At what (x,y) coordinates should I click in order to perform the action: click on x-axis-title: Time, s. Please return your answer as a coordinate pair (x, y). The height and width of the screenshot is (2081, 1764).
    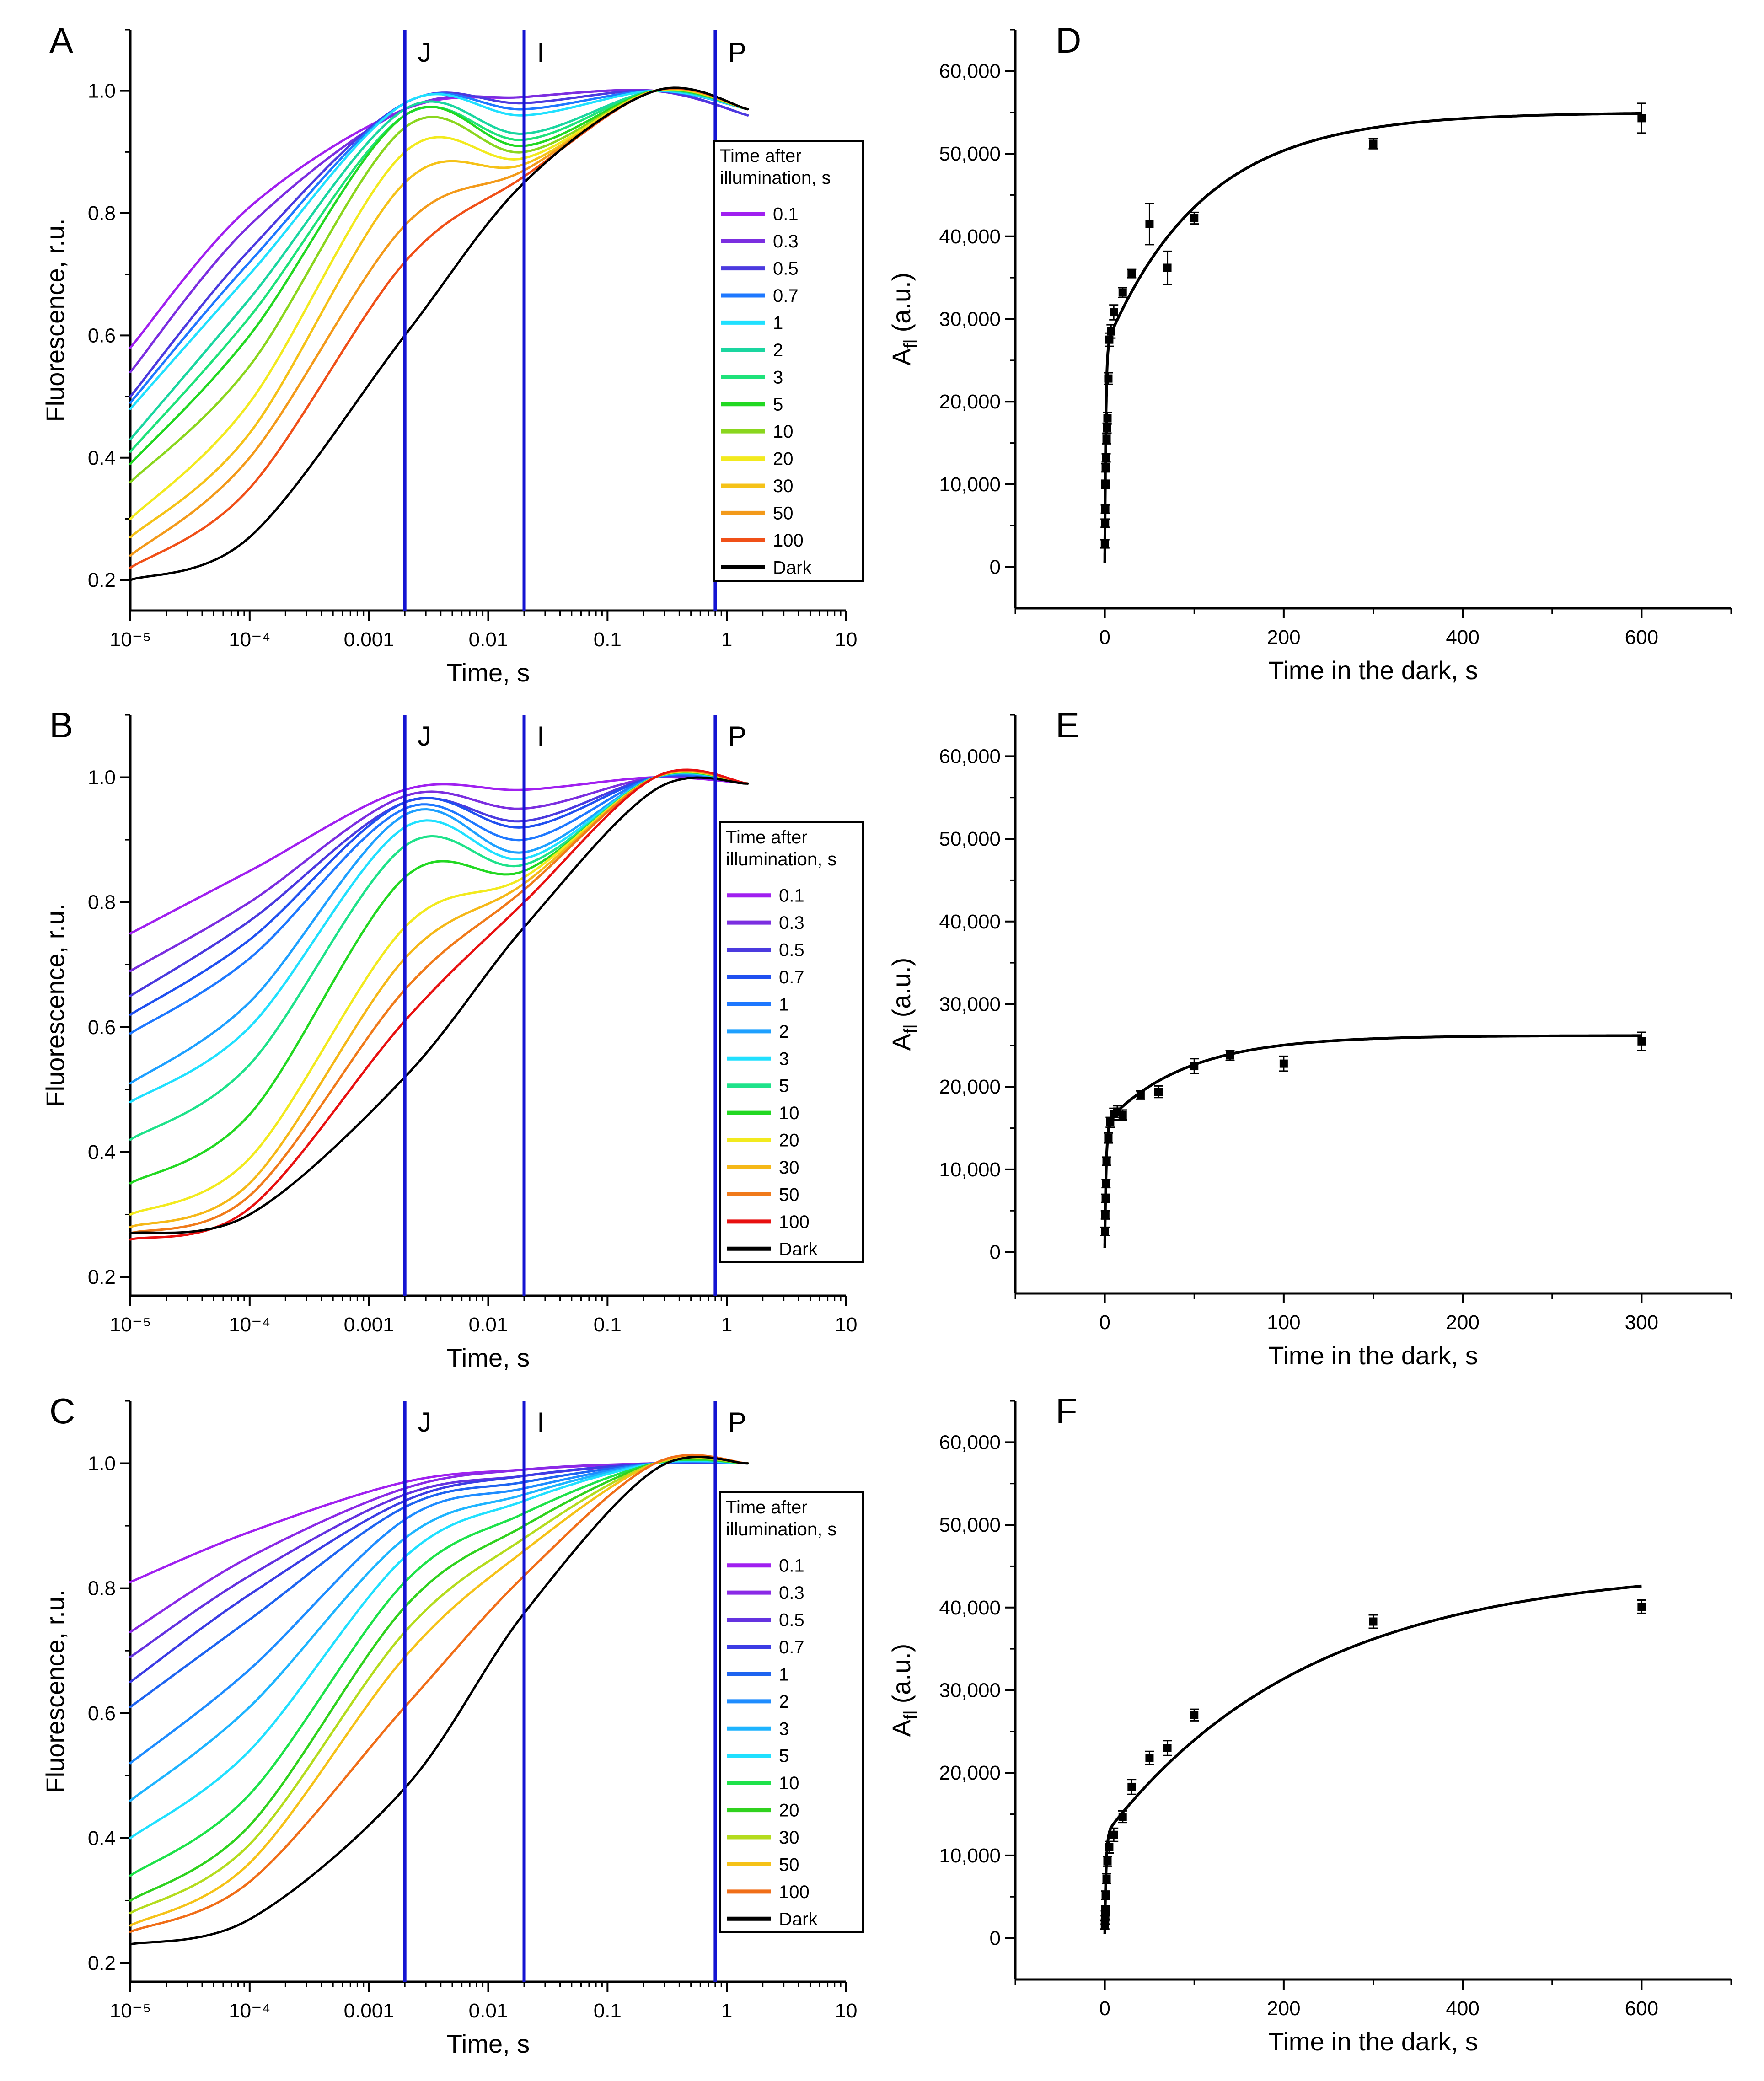
    Looking at the image, I should click on (488, 673).